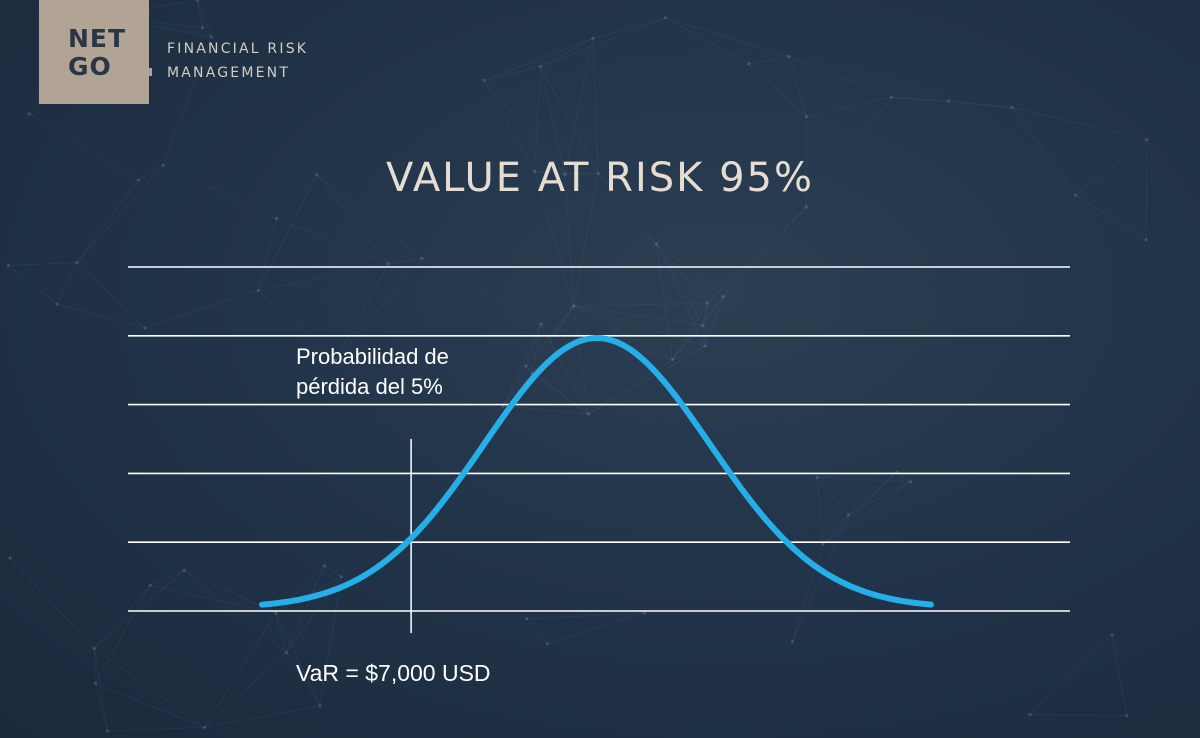 Image resolution: width=1200 pixels, height=738 pixels. I want to click on logo-dot, so click(146, 72).